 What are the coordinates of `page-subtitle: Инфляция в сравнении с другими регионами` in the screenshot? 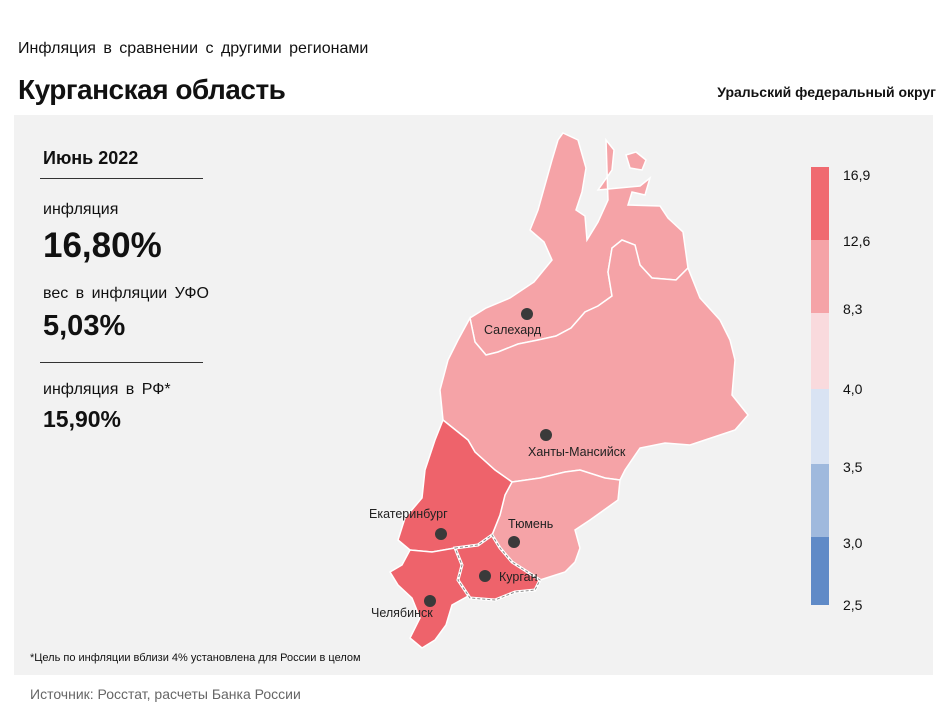 It's located at (193, 48).